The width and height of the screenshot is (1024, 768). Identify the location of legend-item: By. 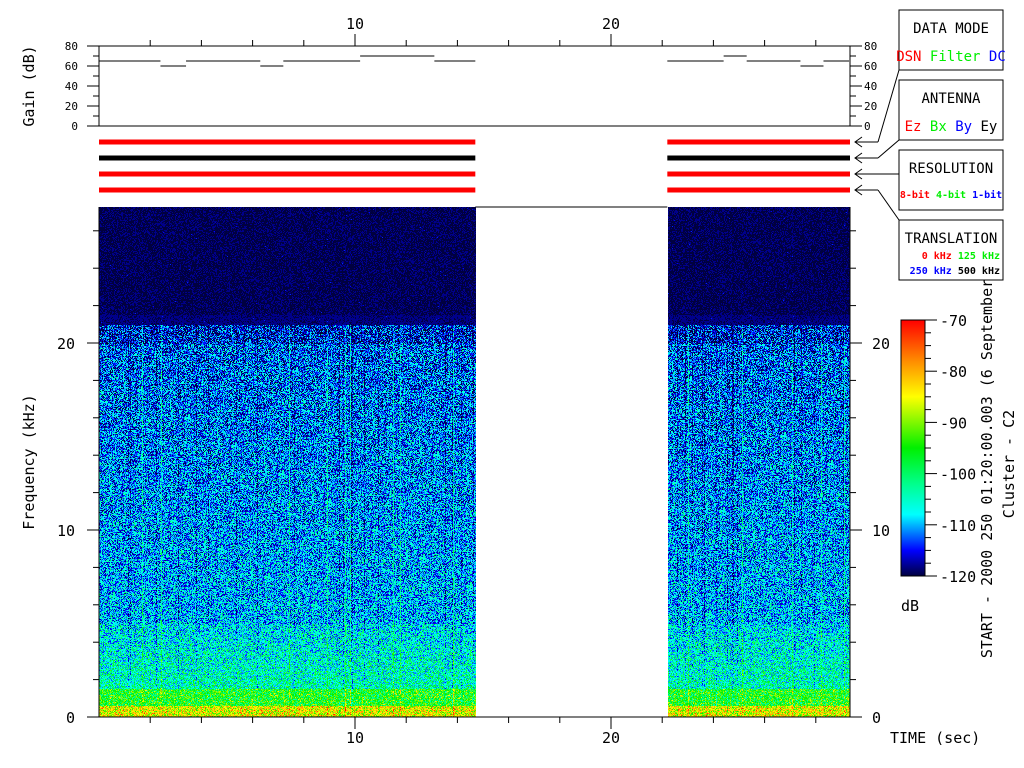
(959, 127).